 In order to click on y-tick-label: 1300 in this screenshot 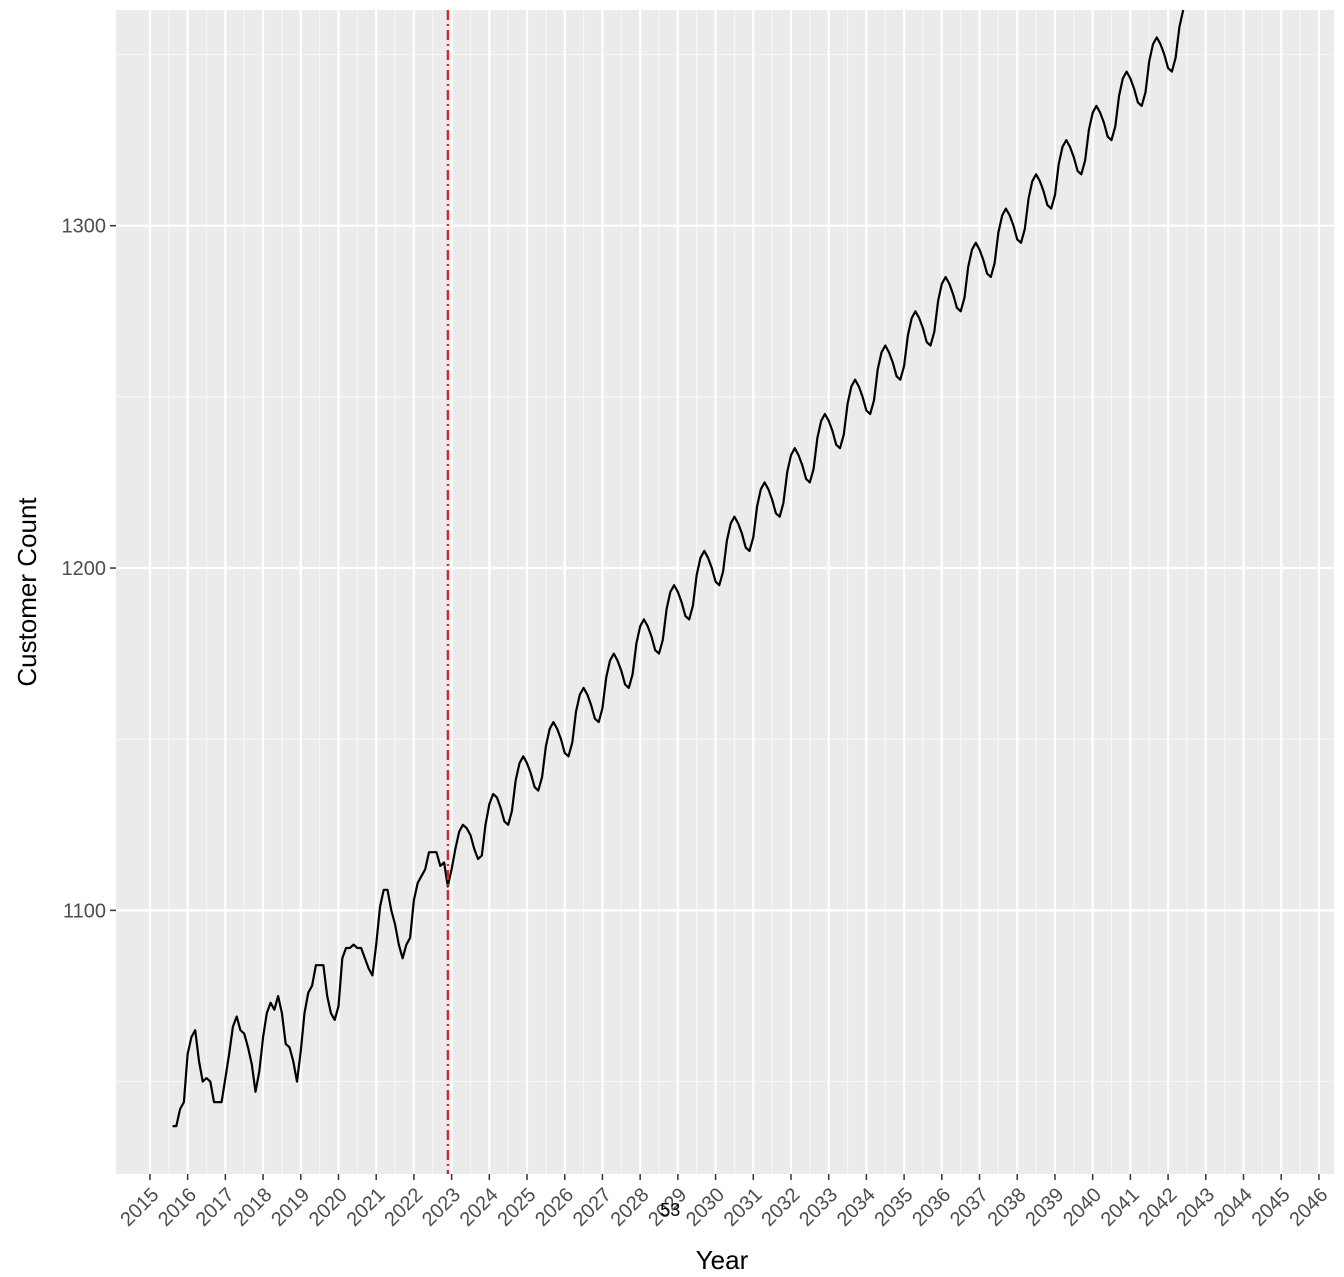, I will do `click(84, 227)`.